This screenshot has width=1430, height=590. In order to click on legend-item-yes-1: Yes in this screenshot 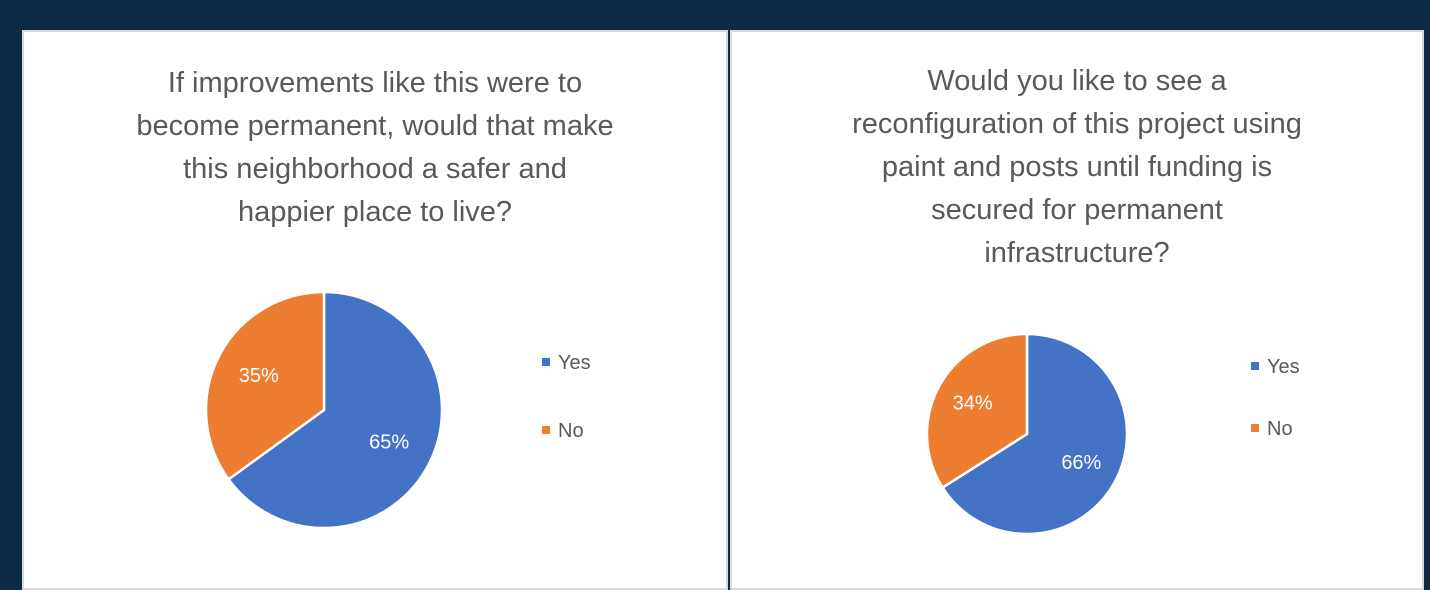, I will do `click(566, 363)`.